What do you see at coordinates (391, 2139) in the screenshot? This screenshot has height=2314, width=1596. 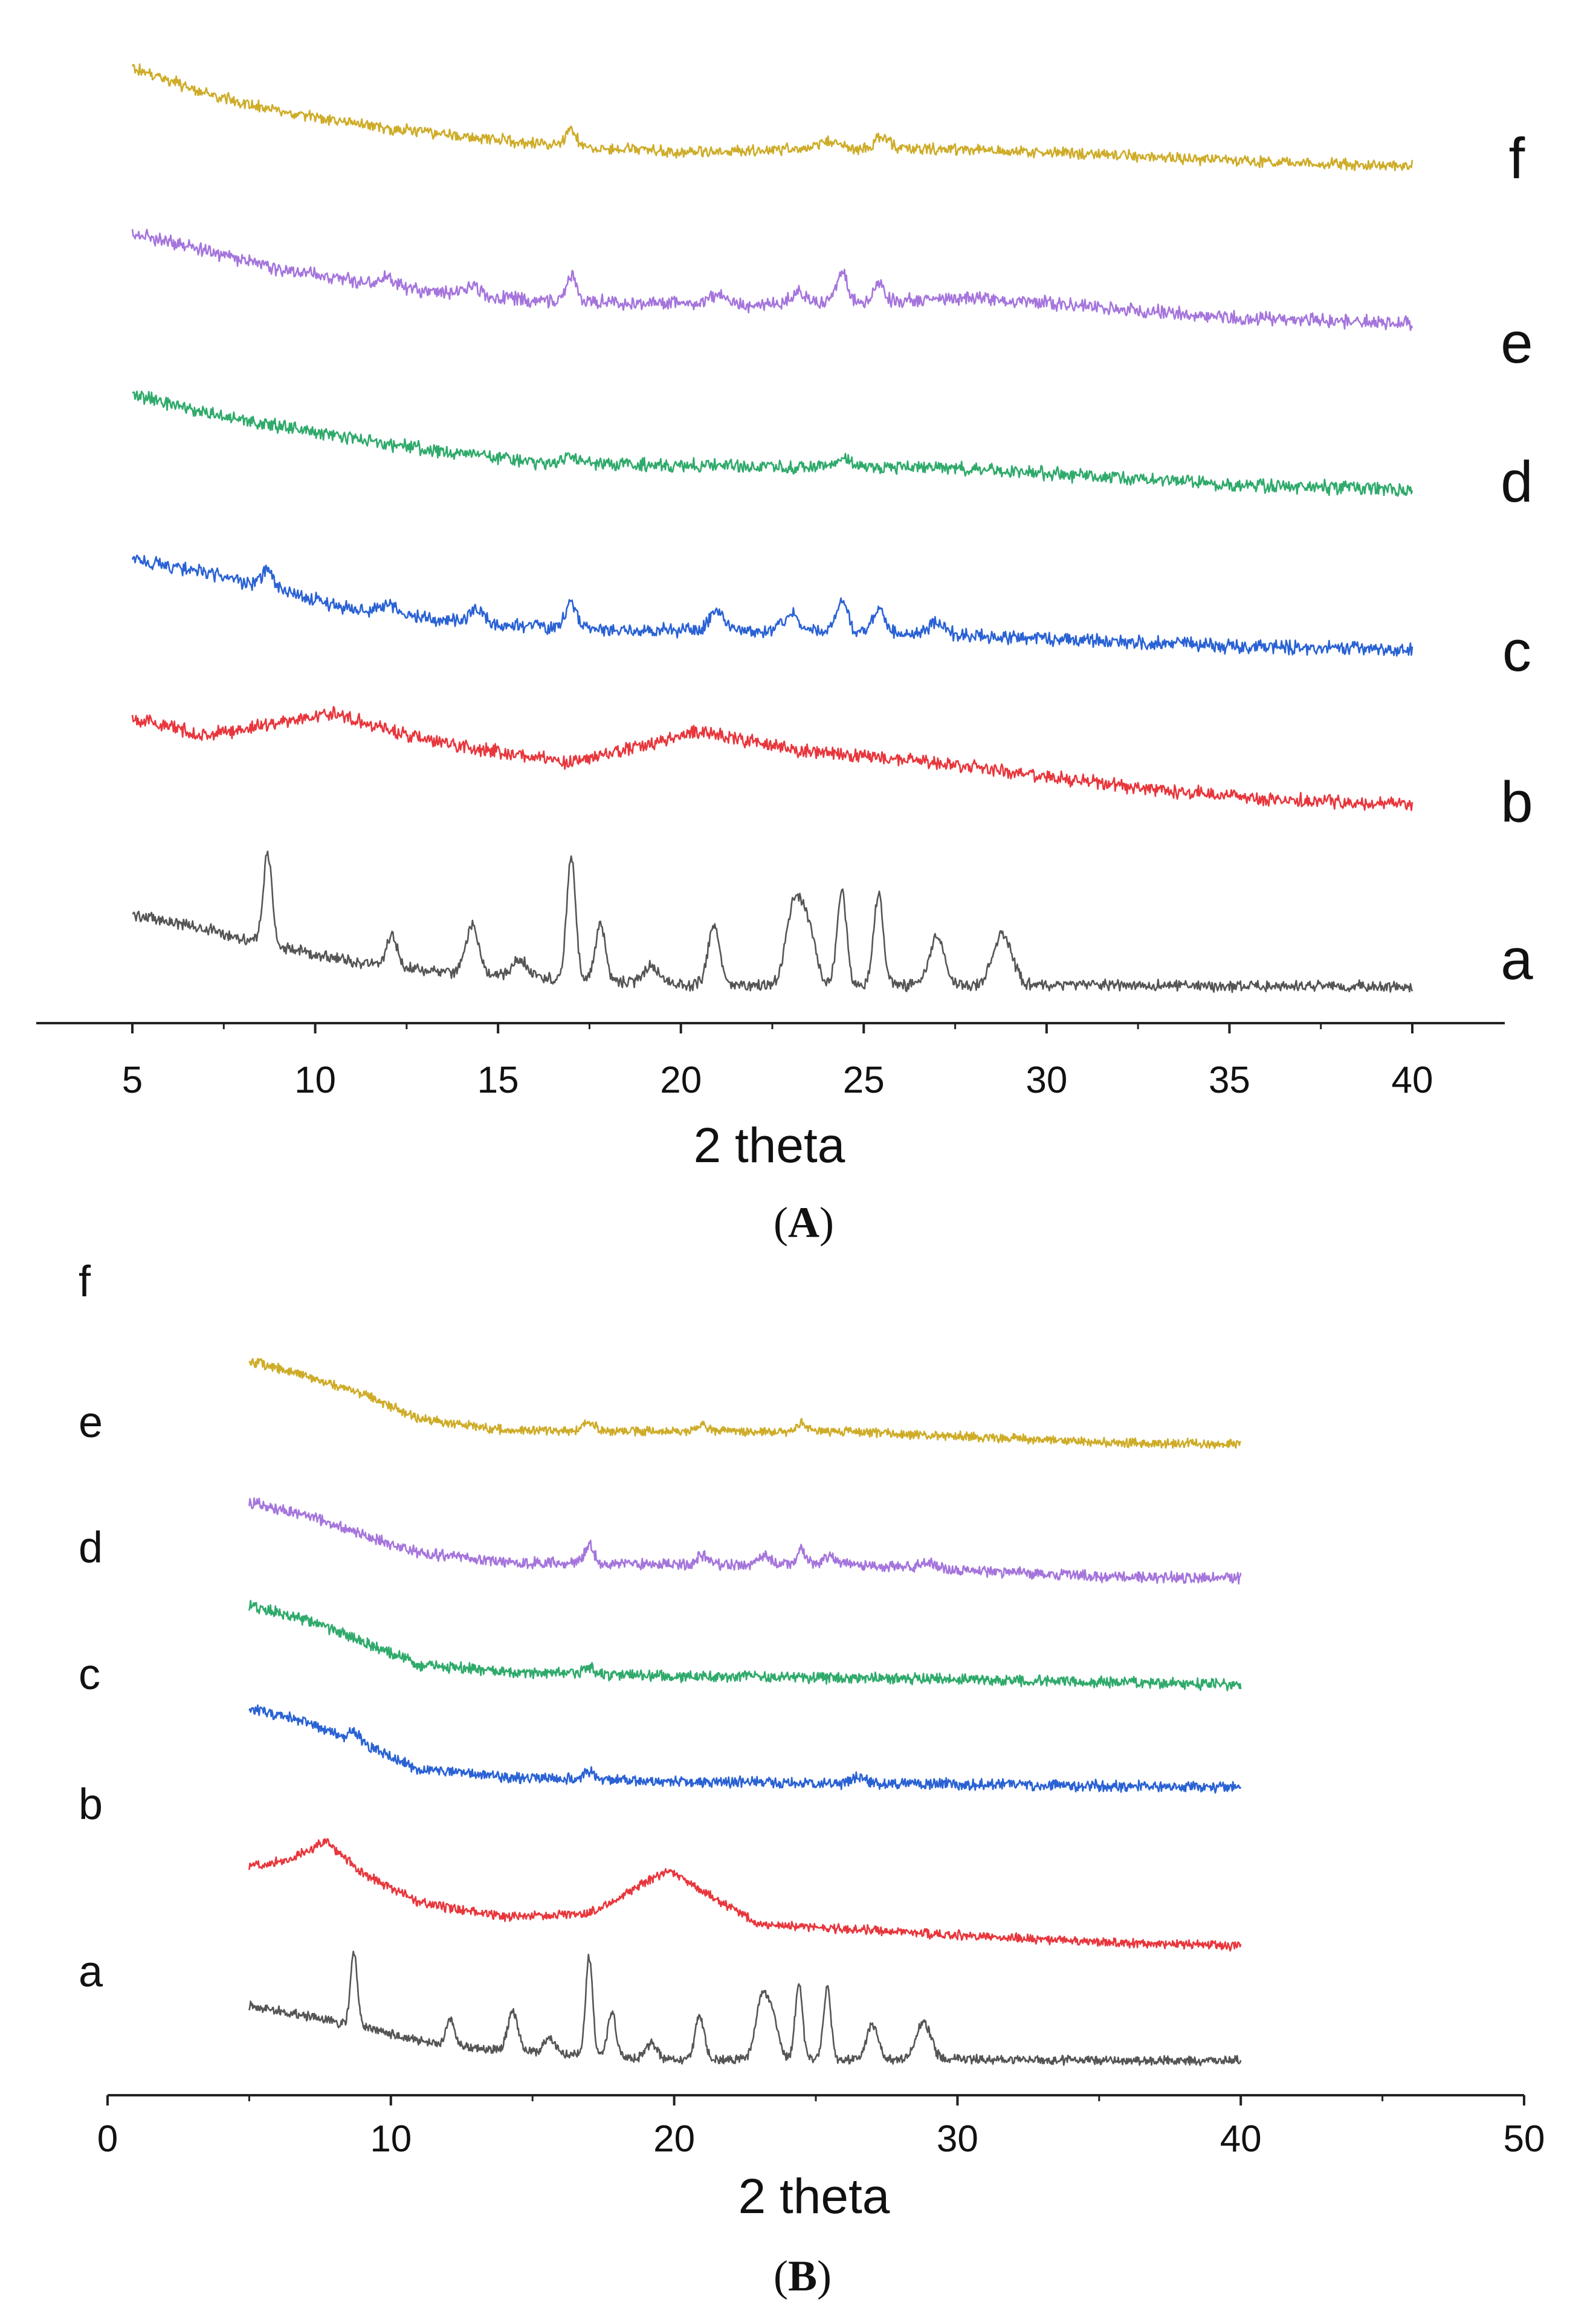 I see `panel-b-x-tick-label: 10` at bounding box center [391, 2139].